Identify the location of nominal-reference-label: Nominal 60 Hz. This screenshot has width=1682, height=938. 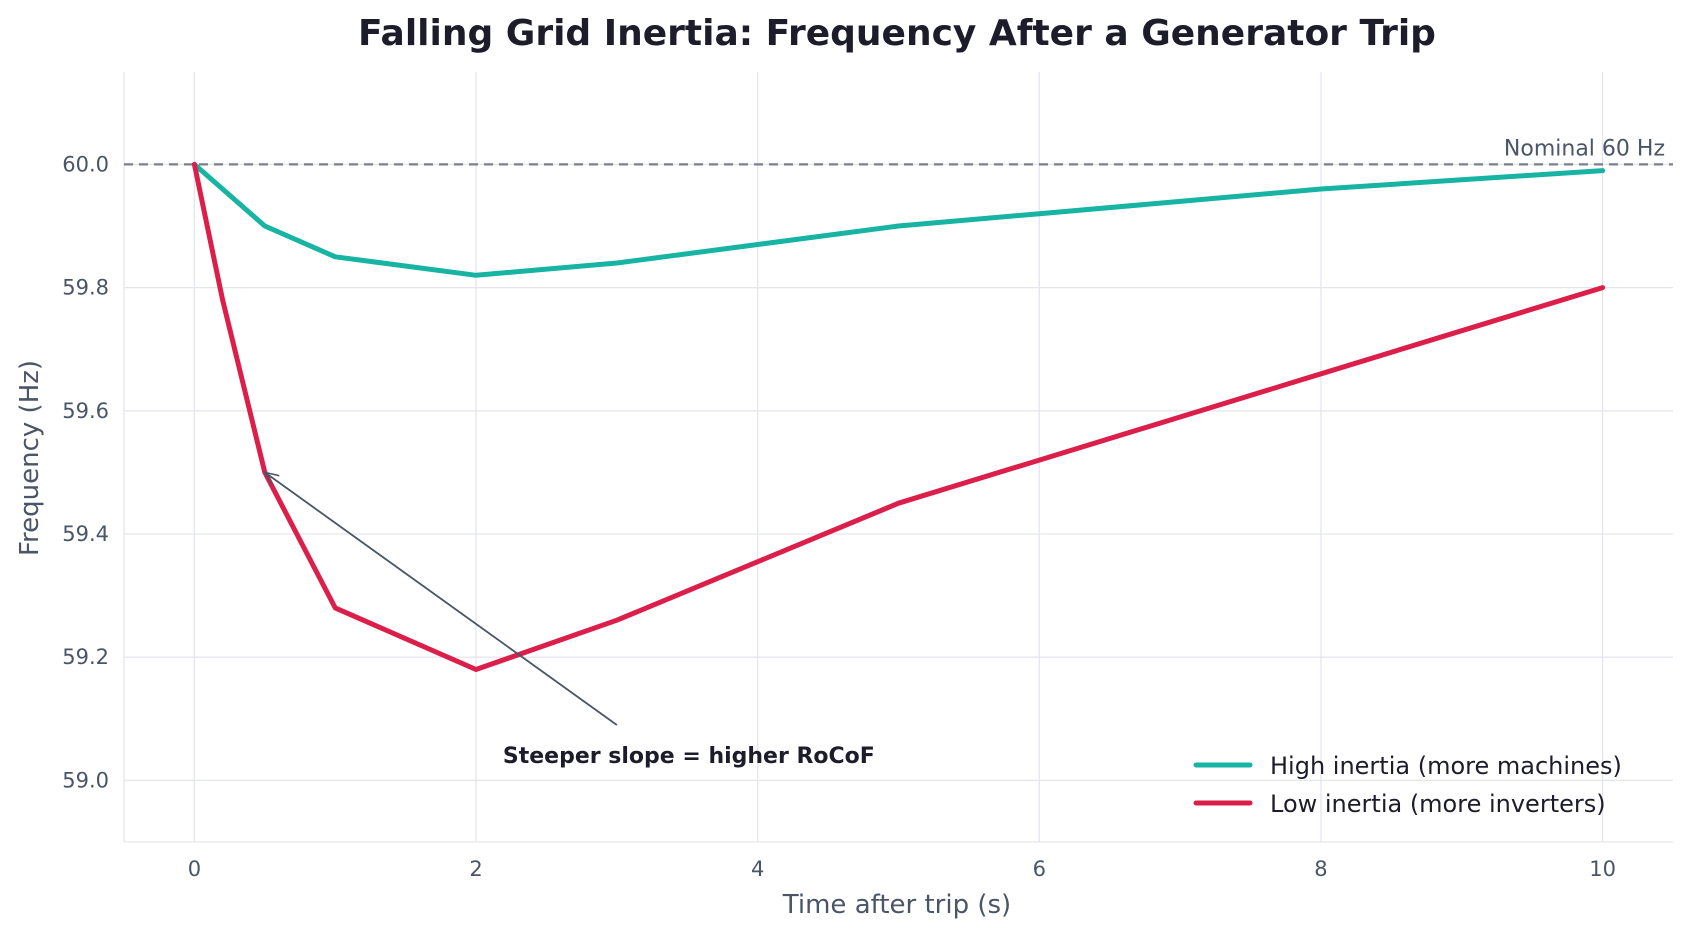
(1584, 148).